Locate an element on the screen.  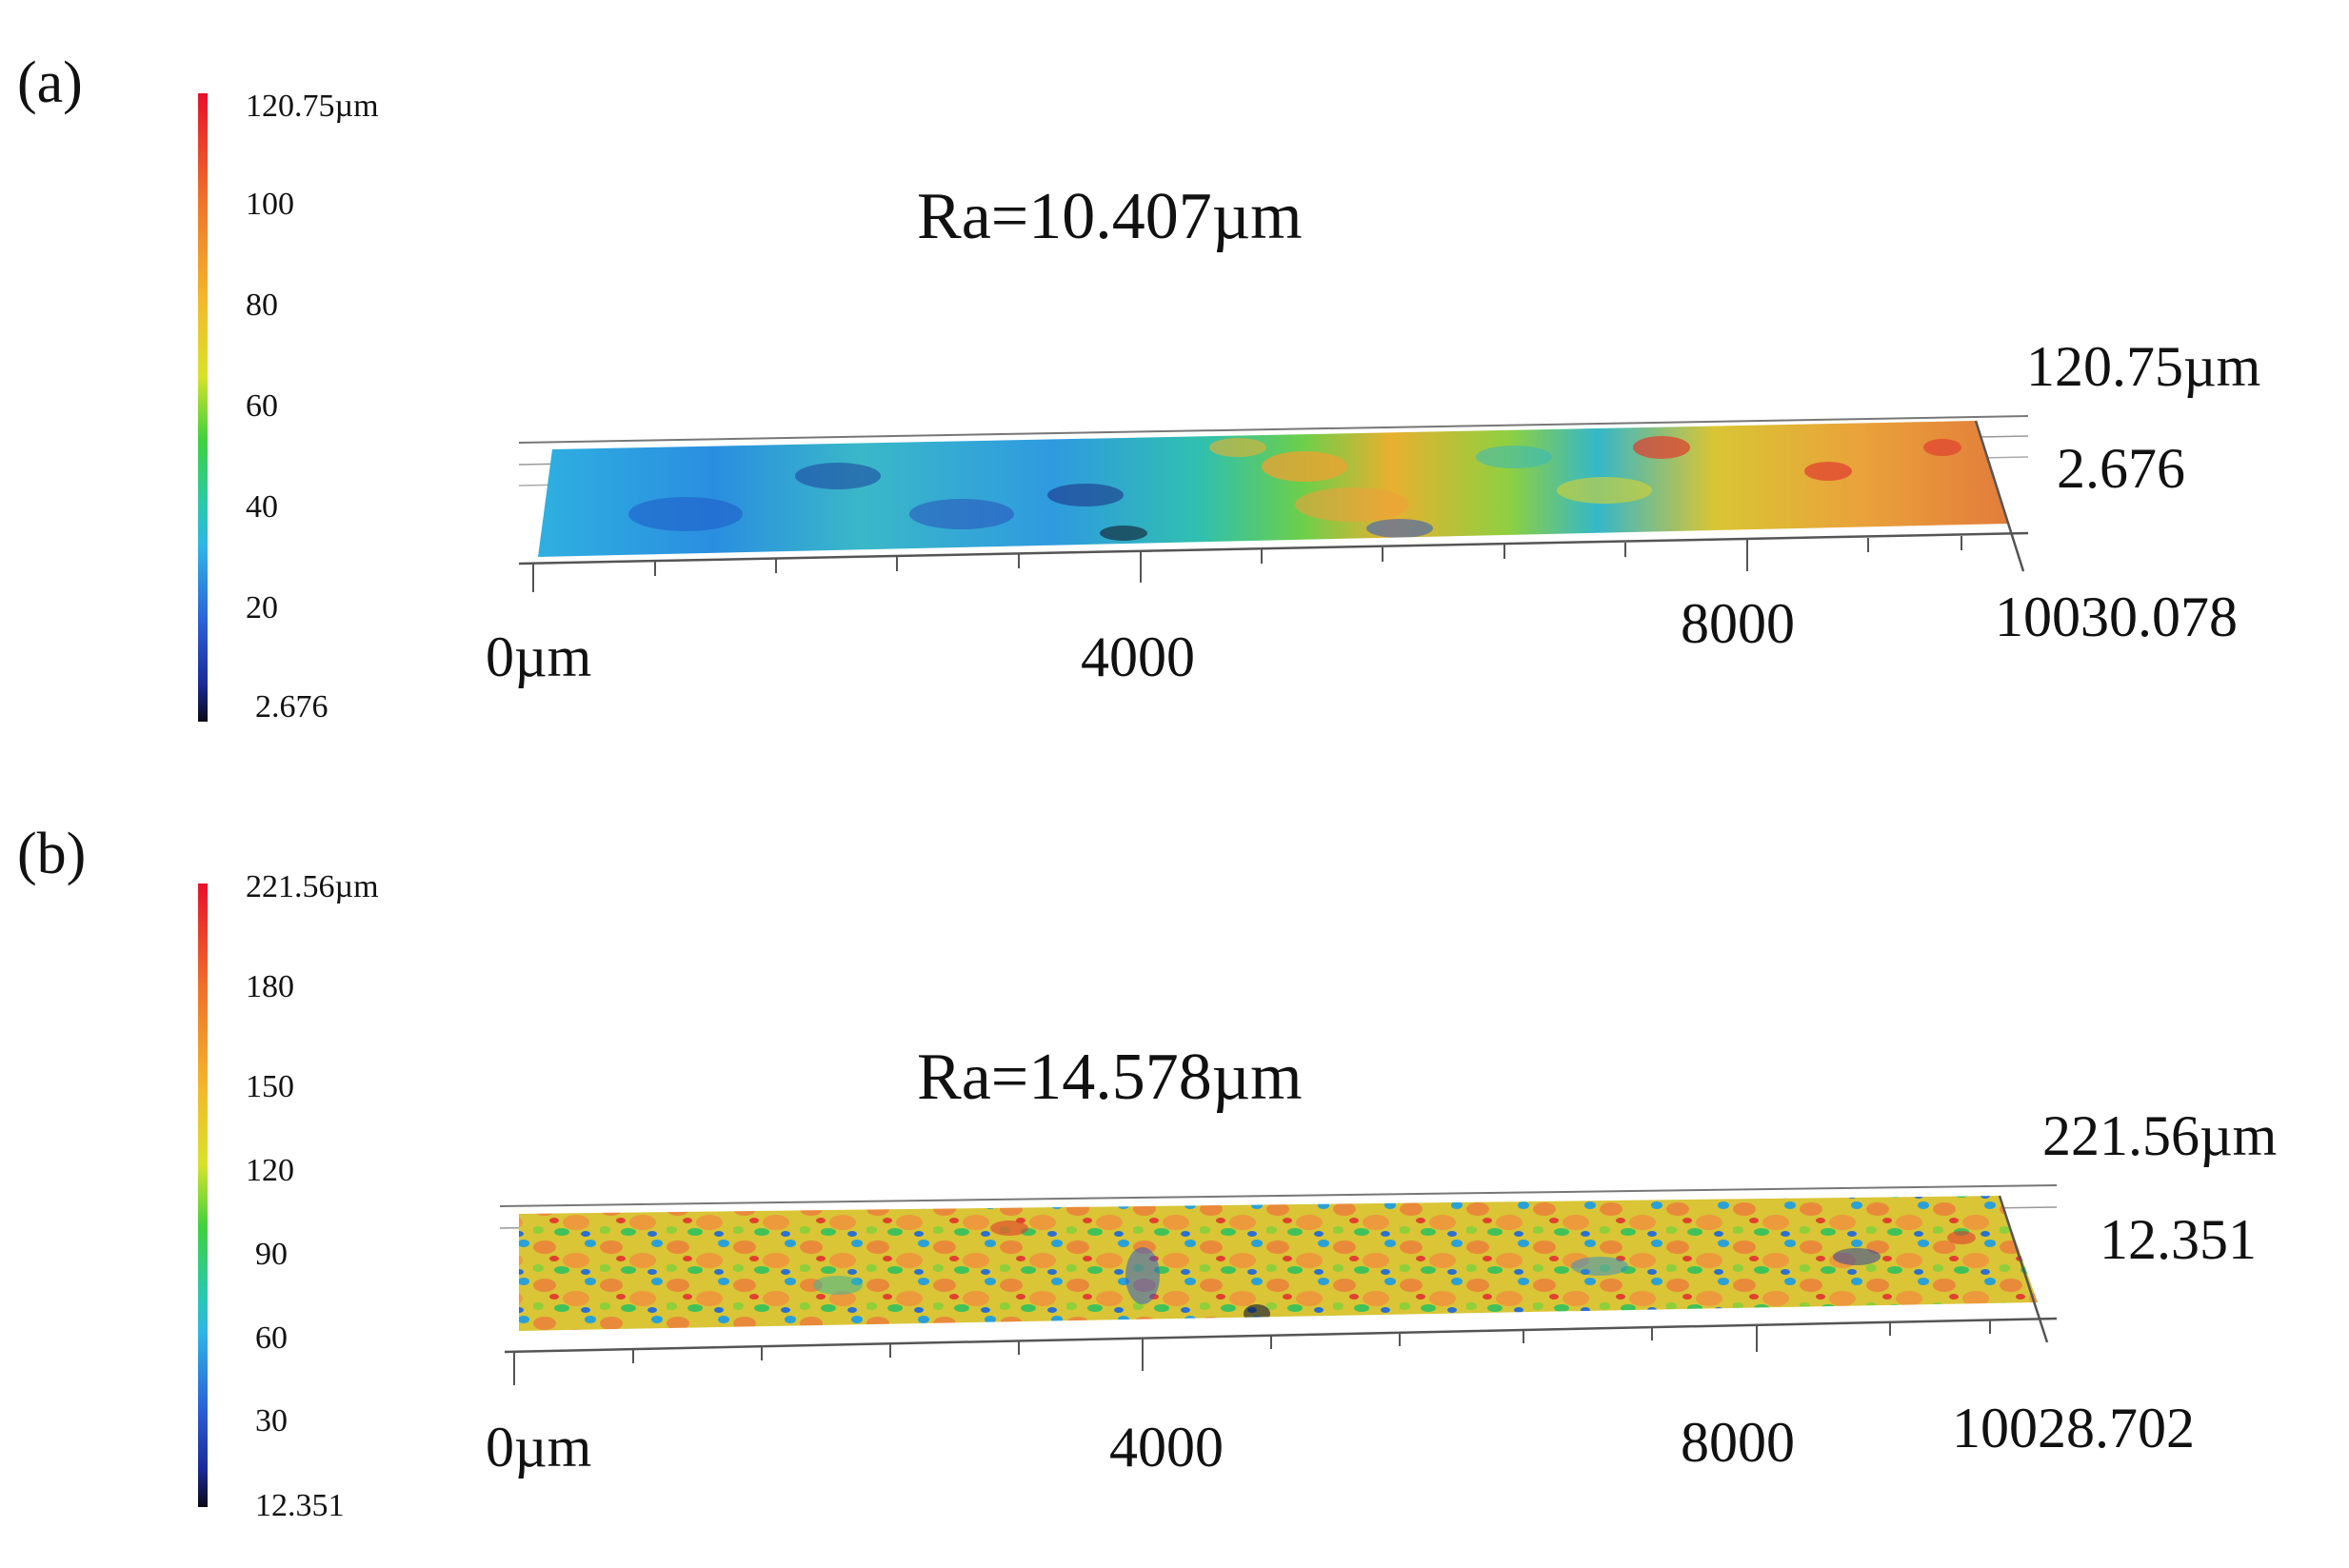
z-min-label: 2.676 is located at coordinates (2121, 469).